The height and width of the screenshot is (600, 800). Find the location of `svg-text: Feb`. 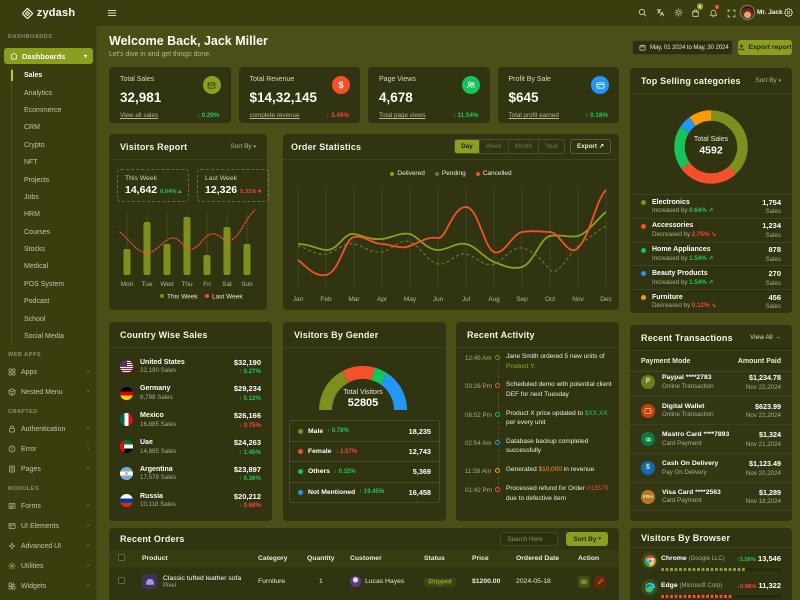

svg-text: Feb is located at coordinates (326, 299).